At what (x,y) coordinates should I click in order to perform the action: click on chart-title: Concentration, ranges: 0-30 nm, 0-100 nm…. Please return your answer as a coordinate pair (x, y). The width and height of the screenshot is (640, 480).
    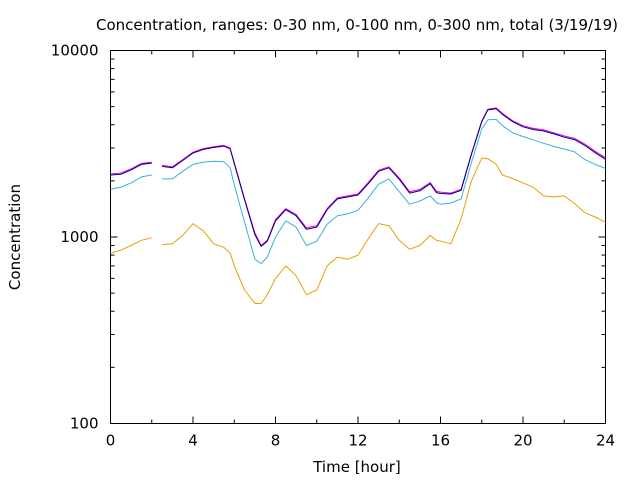
    Looking at the image, I should click on (357, 25).